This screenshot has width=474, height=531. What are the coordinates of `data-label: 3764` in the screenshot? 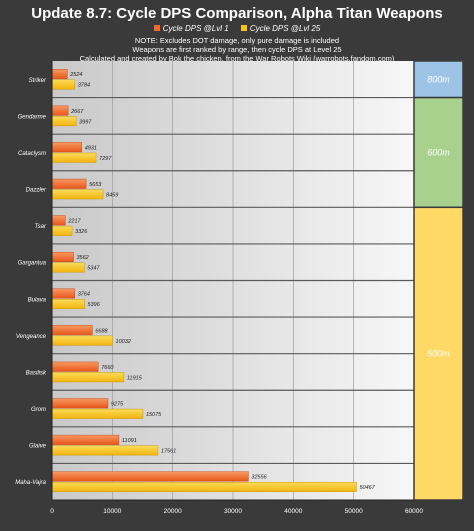 It's located at (84, 295).